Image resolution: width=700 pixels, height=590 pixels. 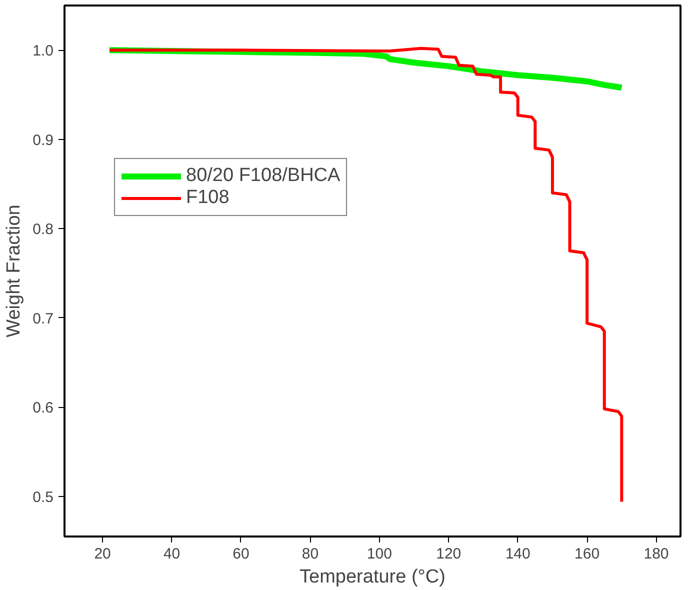 I want to click on y-tick-label: 0.7, so click(x=43, y=319).